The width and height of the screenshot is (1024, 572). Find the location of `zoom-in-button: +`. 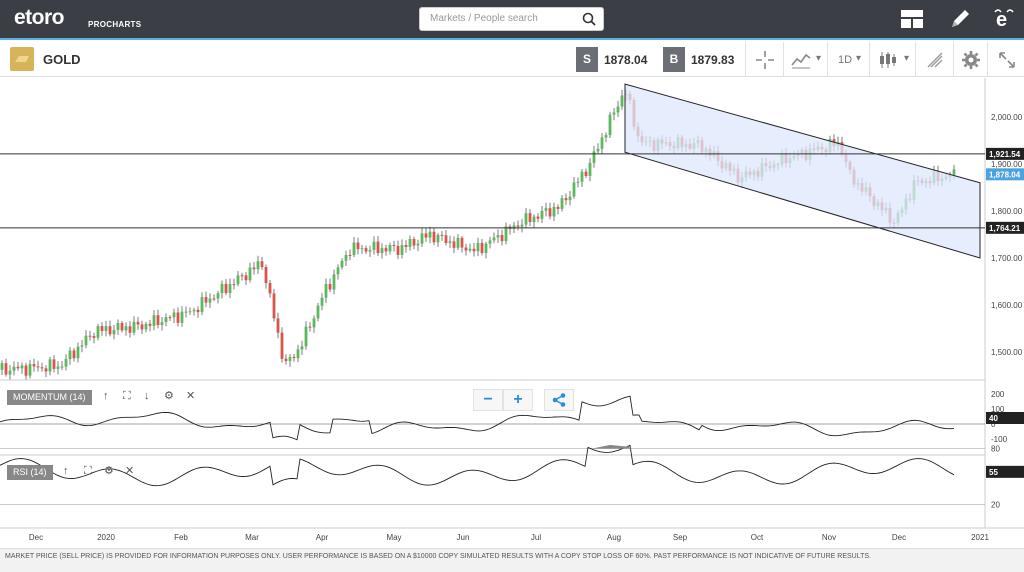

zoom-in-button: + is located at coordinates (518, 400).